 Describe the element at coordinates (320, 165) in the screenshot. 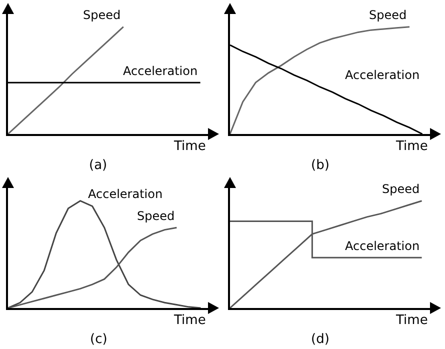

I see `text: (b)` at that location.